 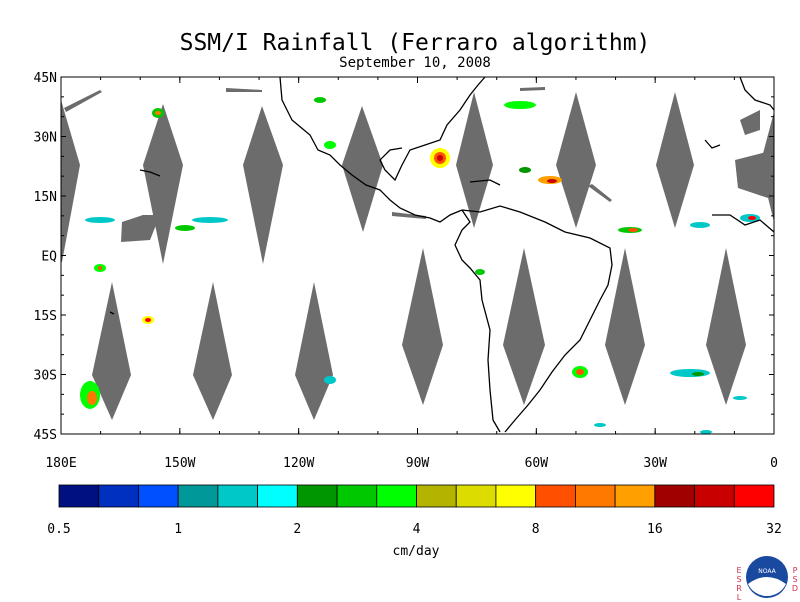 What do you see at coordinates (112, 313) in the screenshot?
I see `coastline-island` at bounding box center [112, 313].